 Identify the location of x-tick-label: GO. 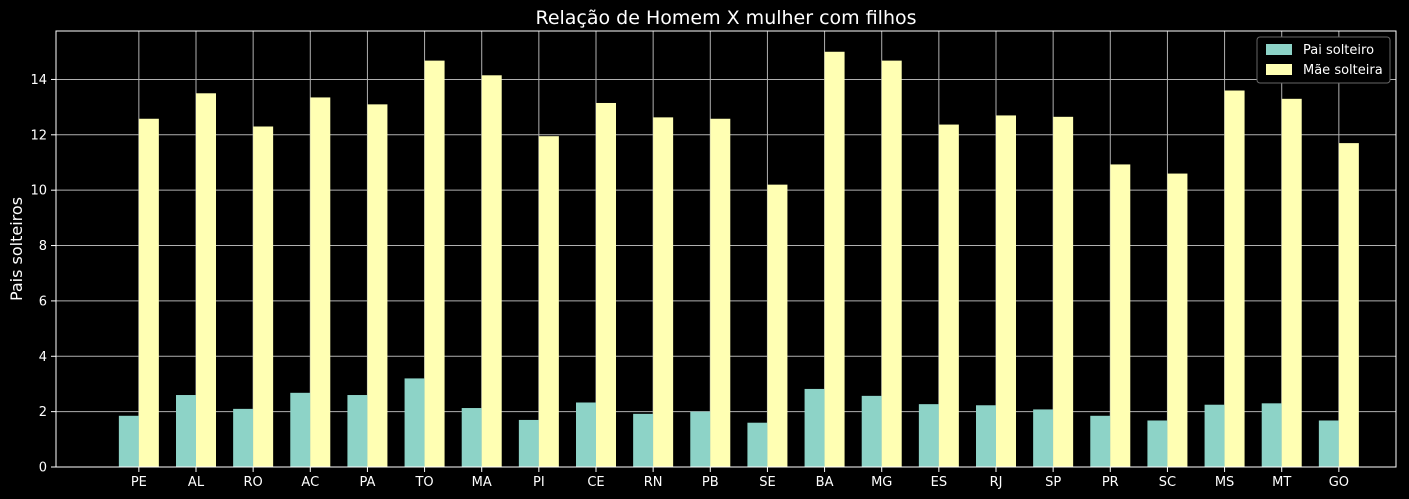
(1339, 482).